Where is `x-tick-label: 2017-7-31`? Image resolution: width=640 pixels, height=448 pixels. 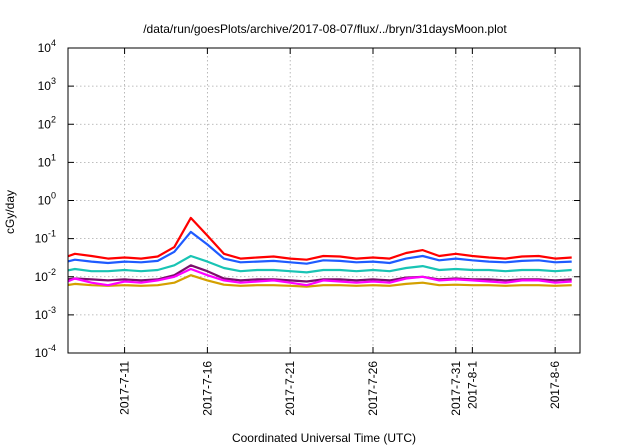
x-tick-label: 2017-7-31 is located at coordinates (456, 388).